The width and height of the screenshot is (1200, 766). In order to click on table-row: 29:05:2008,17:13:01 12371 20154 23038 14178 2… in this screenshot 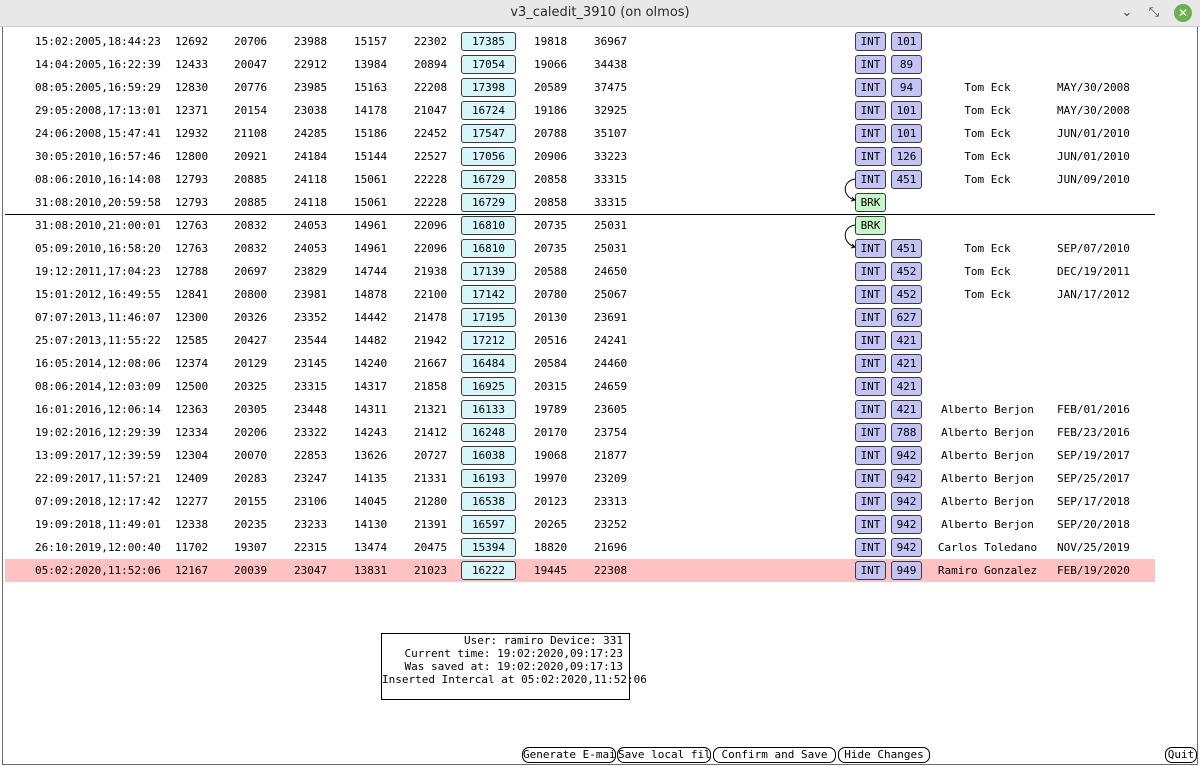, I will do `click(580, 110)`.